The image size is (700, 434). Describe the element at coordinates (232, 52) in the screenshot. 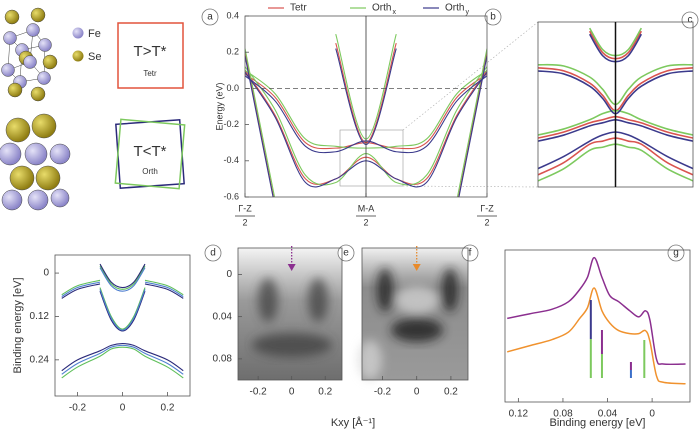

I see `y-tick-label: 0.2` at that location.